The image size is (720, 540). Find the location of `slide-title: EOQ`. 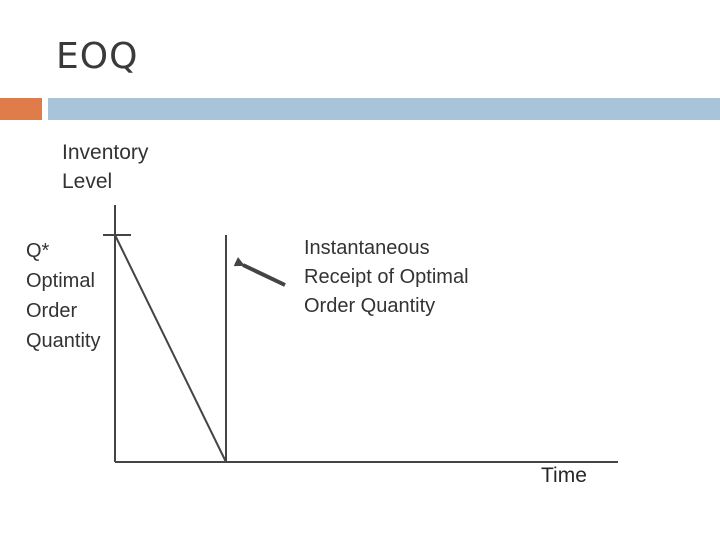

slide-title: EOQ is located at coordinates (97, 56).